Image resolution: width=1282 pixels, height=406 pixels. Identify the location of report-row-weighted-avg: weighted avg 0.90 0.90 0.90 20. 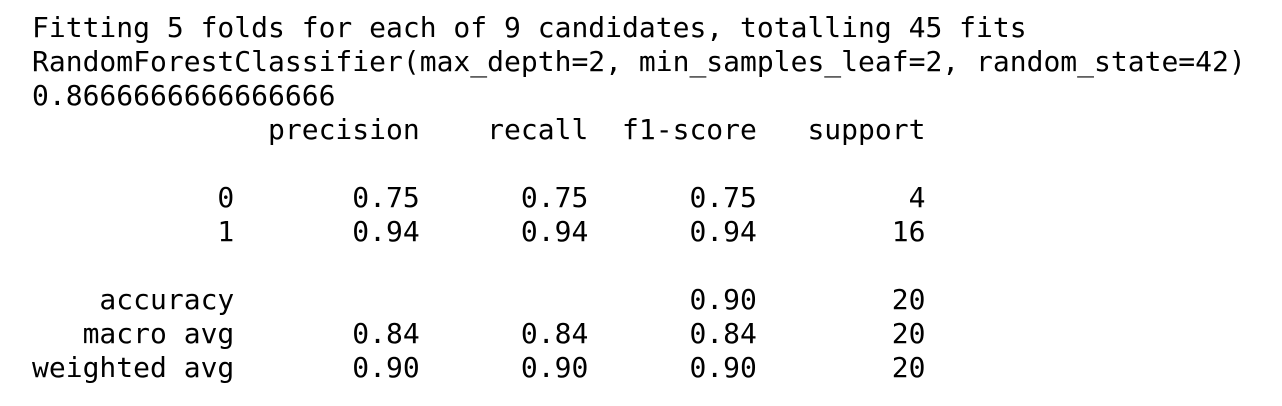
(479, 367).